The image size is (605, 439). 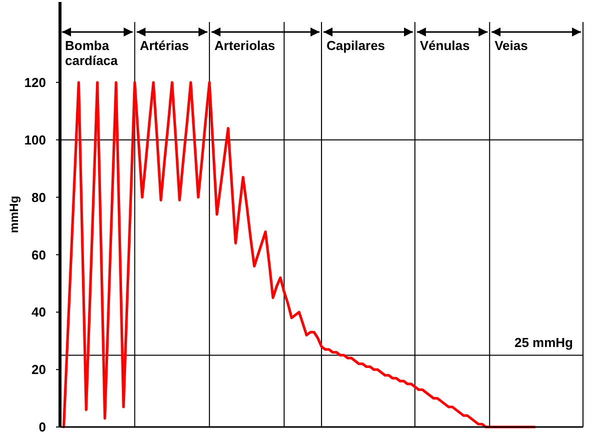 I want to click on annotation: Capilares, so click(x=356, y=45).